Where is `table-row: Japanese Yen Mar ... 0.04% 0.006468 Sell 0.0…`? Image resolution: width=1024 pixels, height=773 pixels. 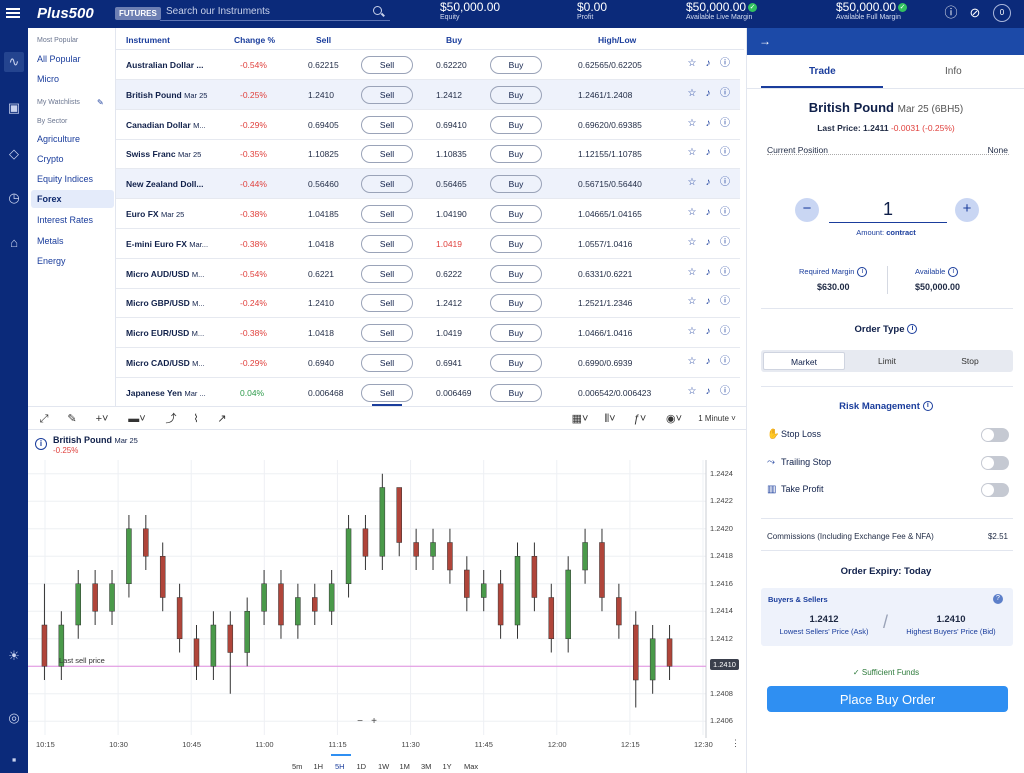 table-row: Japanese Yen Mar ... 0.04% 0.006468 Sell 0.0… is located at coordinates (428, 393).